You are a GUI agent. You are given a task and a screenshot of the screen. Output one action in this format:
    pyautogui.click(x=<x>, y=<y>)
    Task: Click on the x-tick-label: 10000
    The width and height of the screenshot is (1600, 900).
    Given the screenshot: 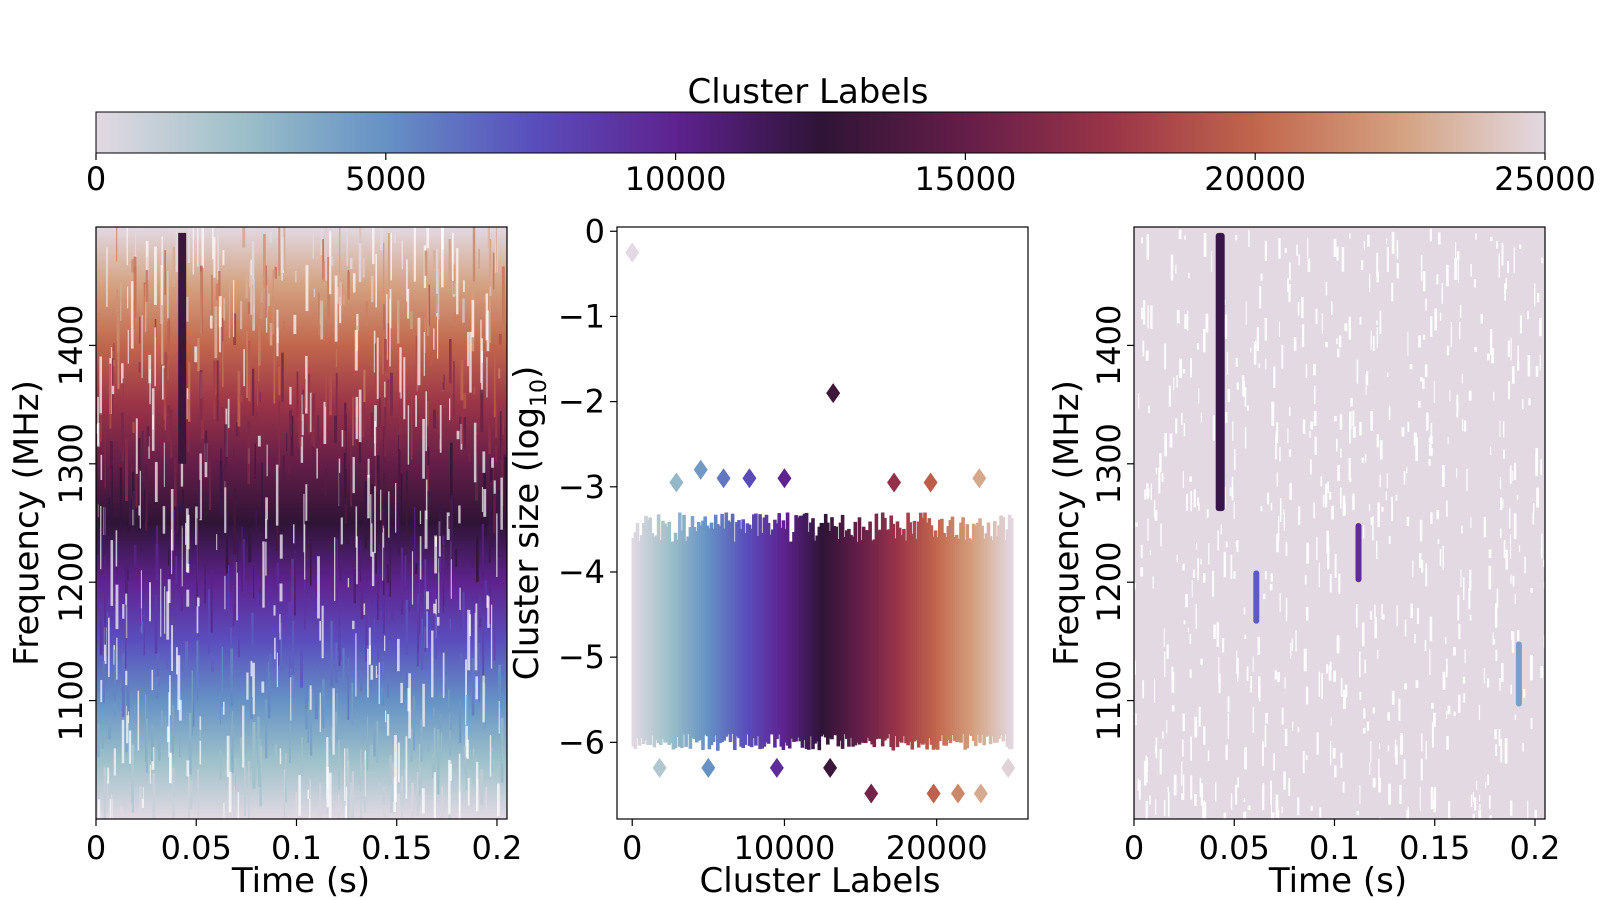 What is the action you would take?
    pyautogui.click(x=785, y=848)
    